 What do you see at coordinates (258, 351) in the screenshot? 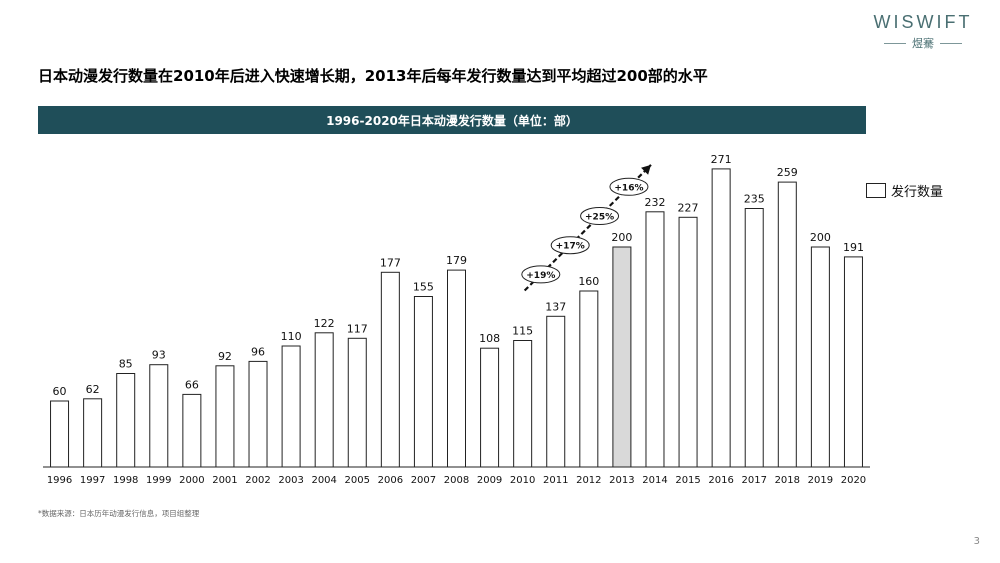
I see `bar-value-label: 96` at bounding box center [258, 351].